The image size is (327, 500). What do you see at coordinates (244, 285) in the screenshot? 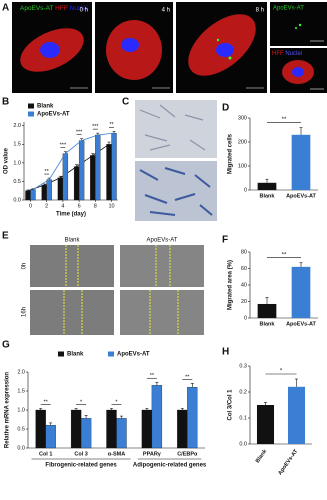
I see `y-tick-label: 40` at bounding box center [244, 285].